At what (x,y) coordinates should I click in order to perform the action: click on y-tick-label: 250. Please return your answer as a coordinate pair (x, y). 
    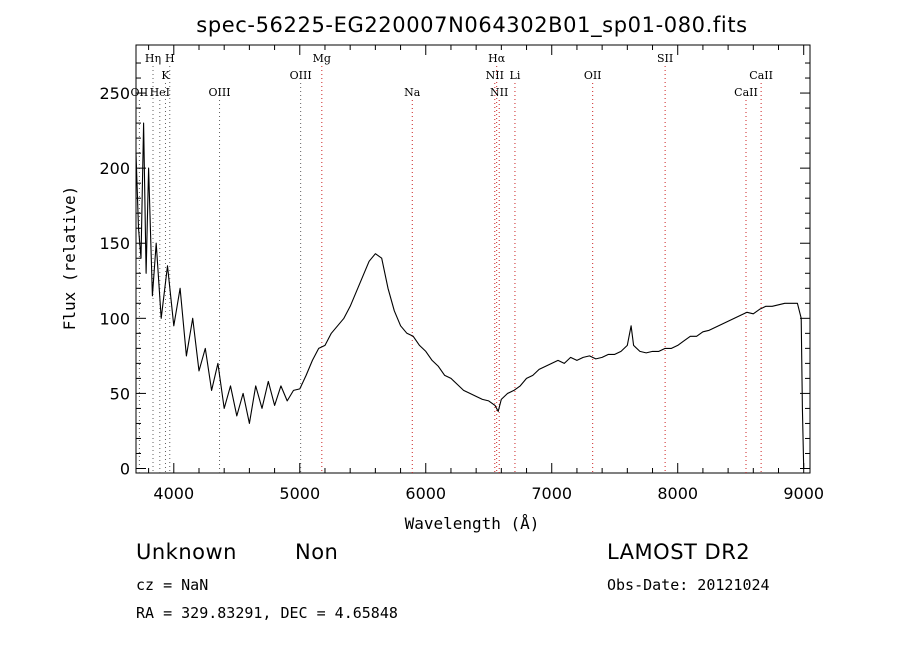
    Looking at the image, I should click on (114, 93).